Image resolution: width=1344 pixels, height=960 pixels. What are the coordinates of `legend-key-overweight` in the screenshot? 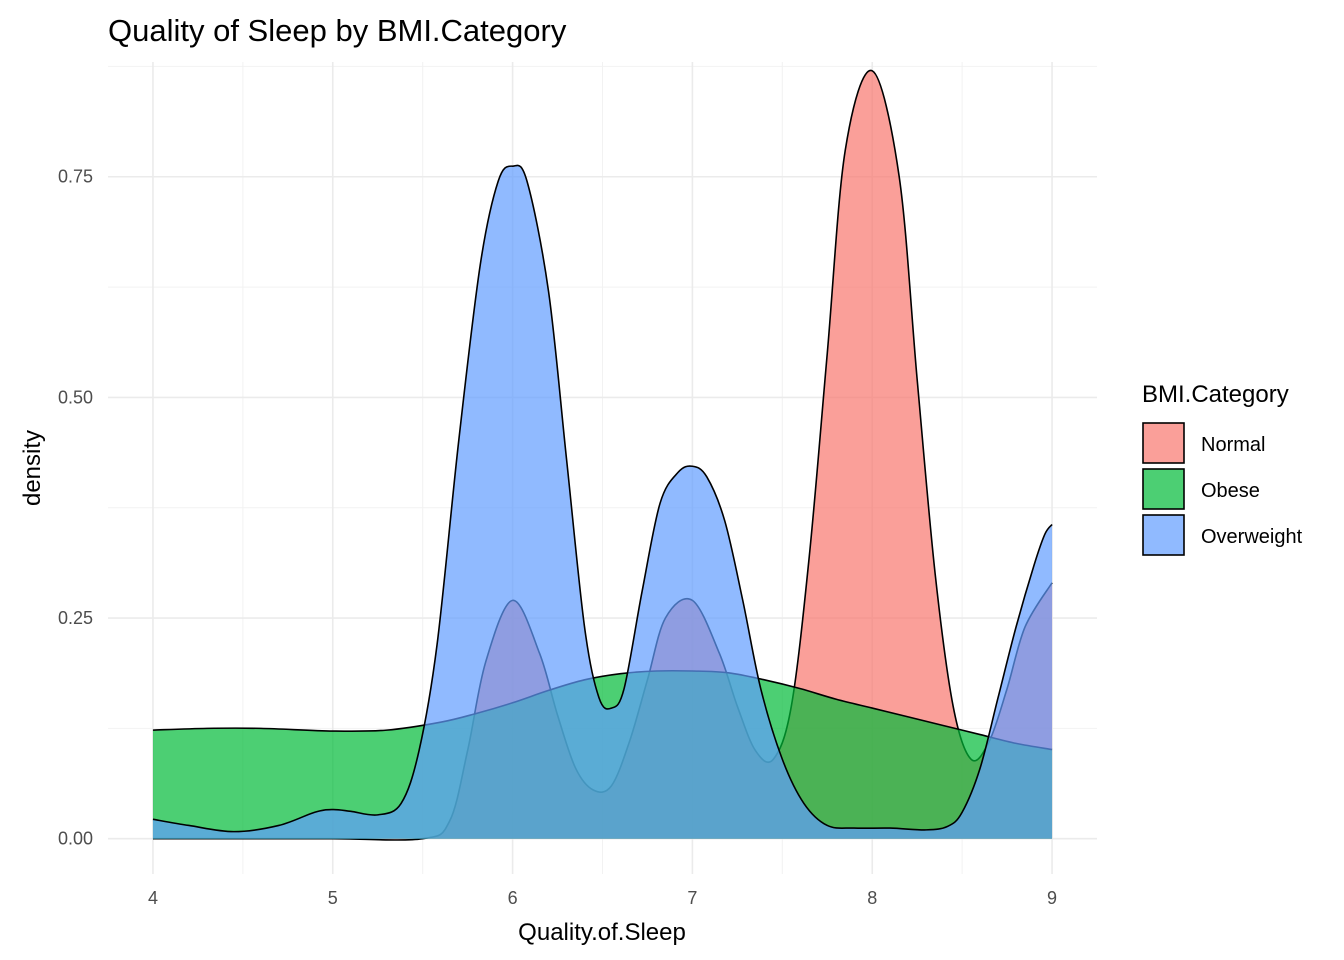 It's located at (1163, 535).